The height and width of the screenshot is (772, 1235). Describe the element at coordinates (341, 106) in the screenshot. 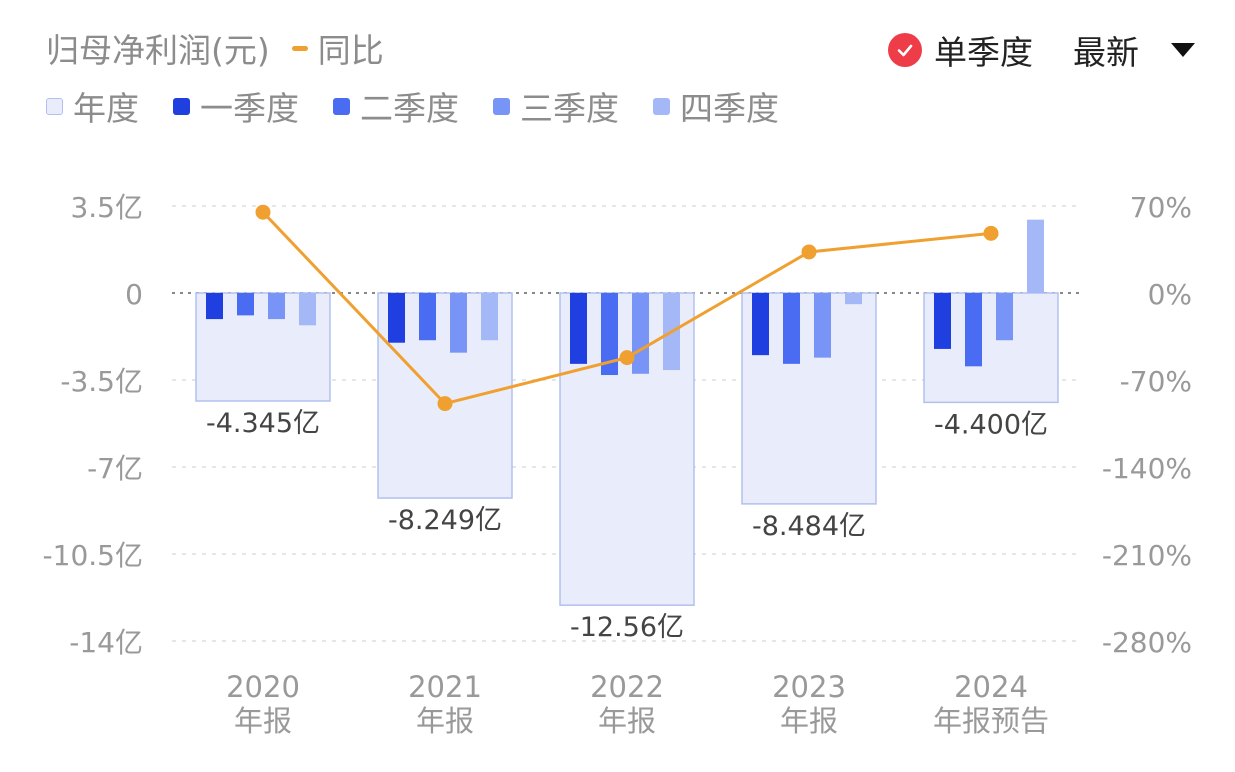

I see `legend-swatch-q2` at that location.